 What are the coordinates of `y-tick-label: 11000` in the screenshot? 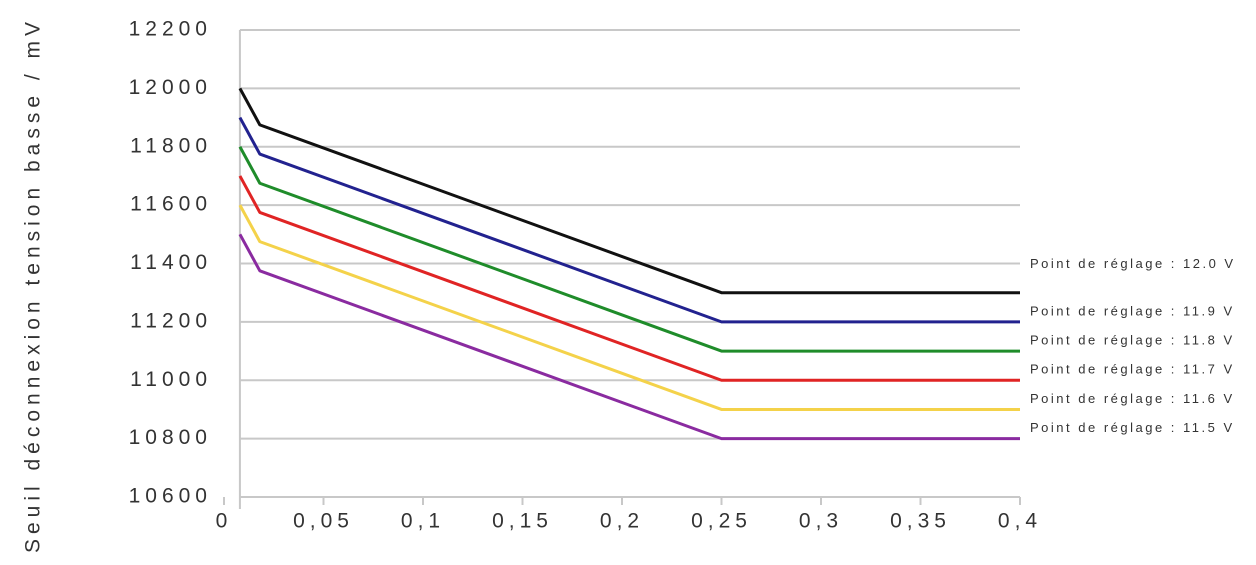 It's located at (171, 379).